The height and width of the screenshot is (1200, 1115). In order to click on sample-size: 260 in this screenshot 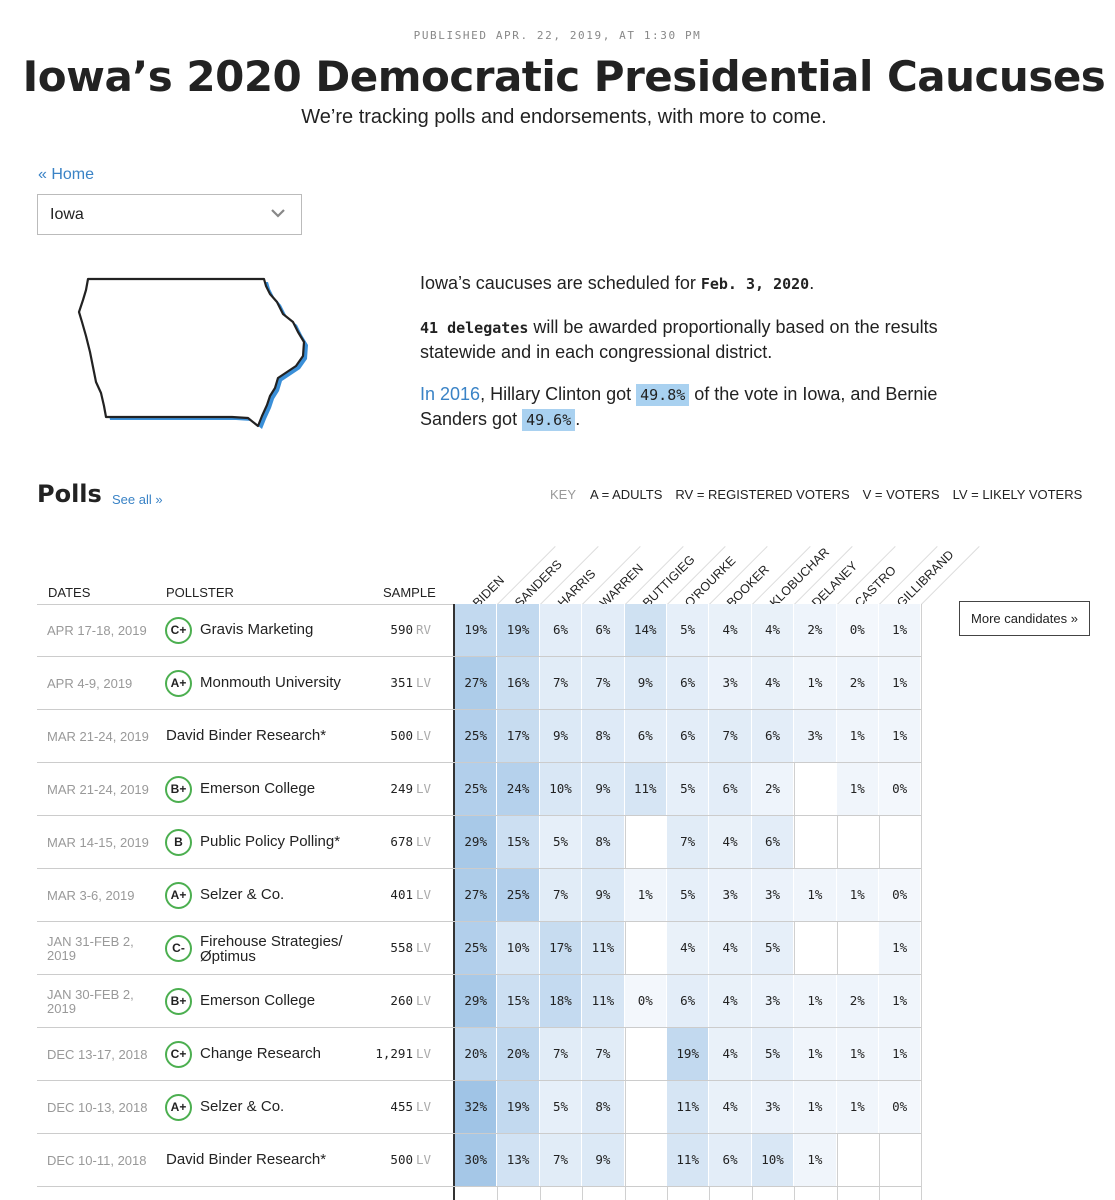, I will do `click(401, 1000)`.